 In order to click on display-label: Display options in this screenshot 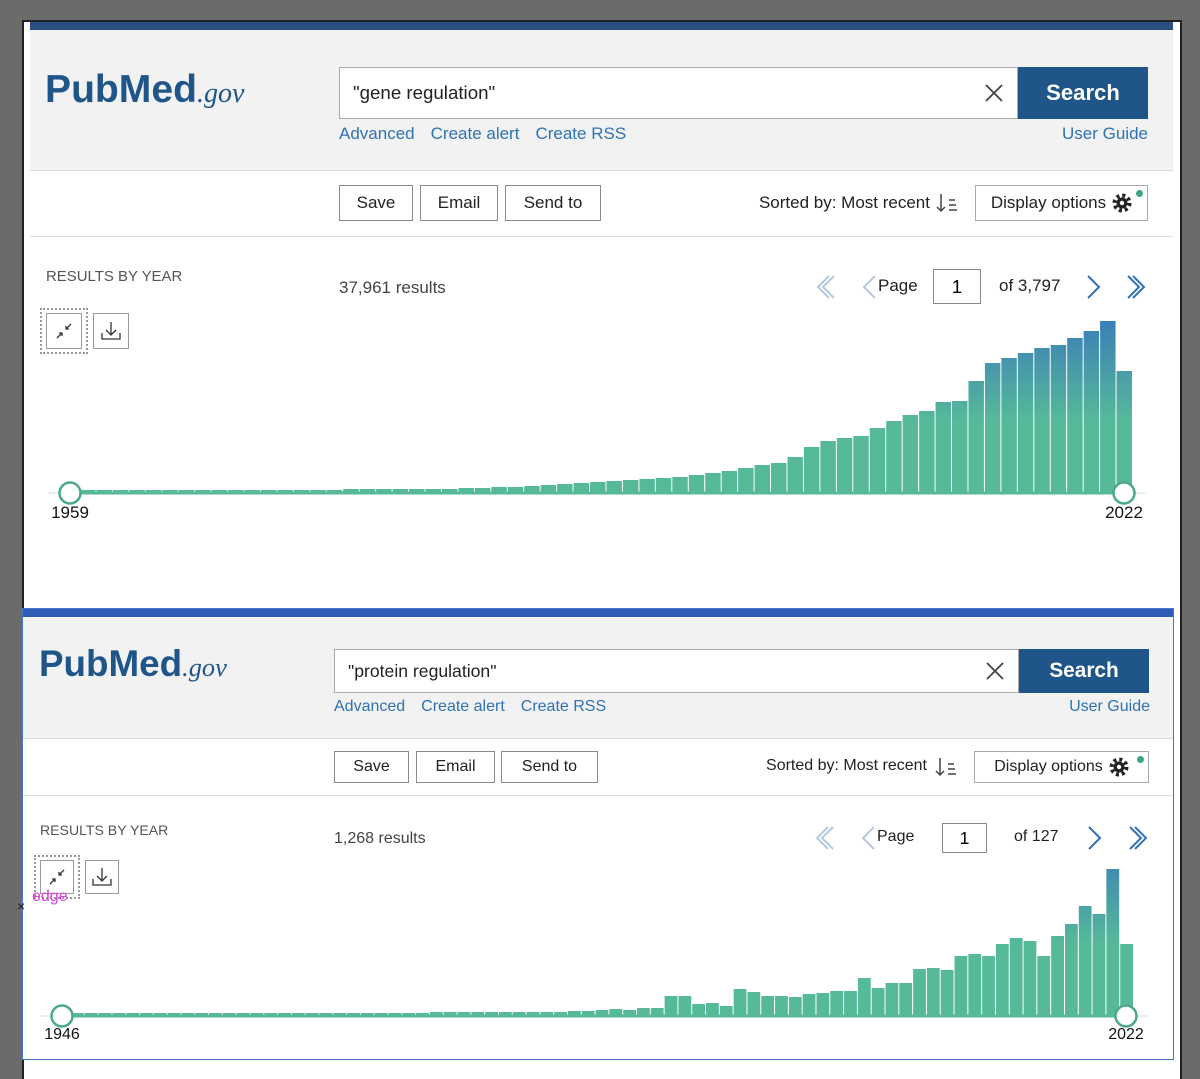, I will do `click(1048, 202)`.